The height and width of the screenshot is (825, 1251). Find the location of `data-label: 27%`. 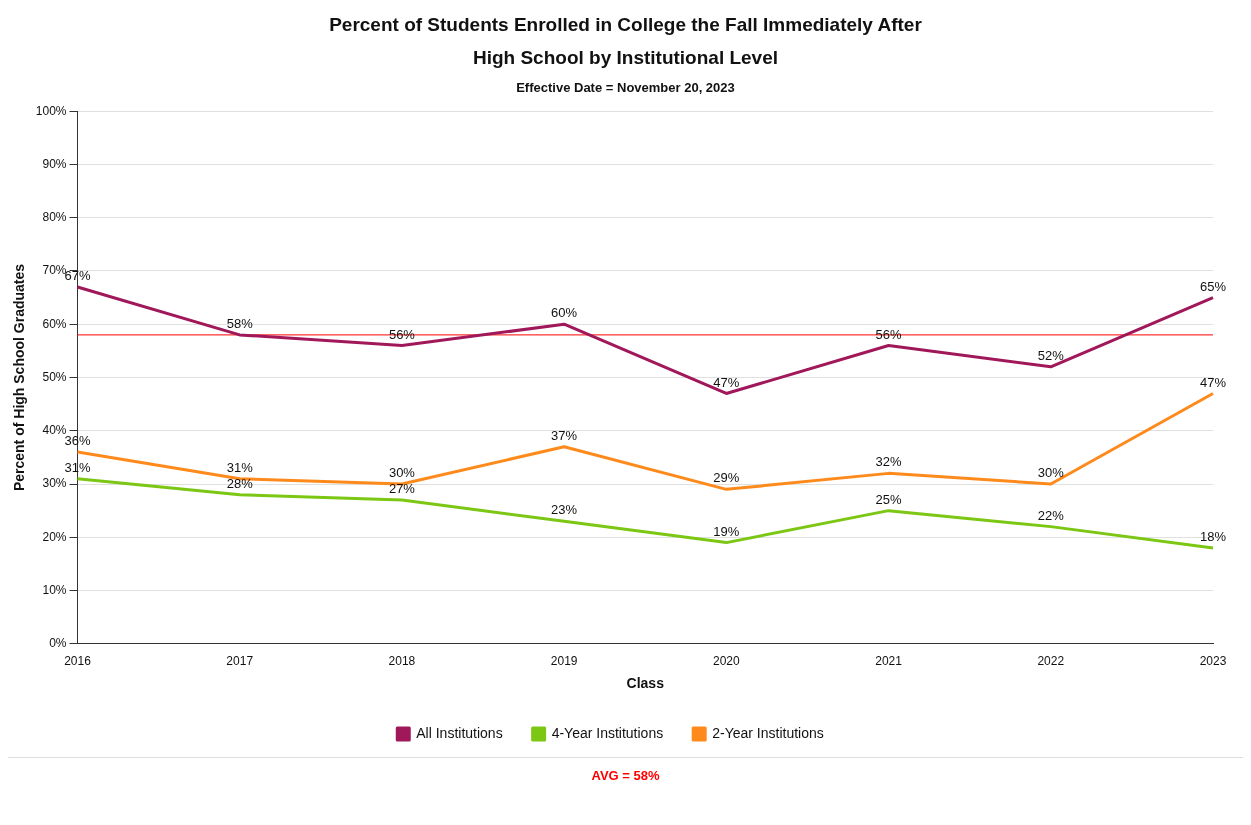

data-label: 27% is located at coordinates (402, 489).